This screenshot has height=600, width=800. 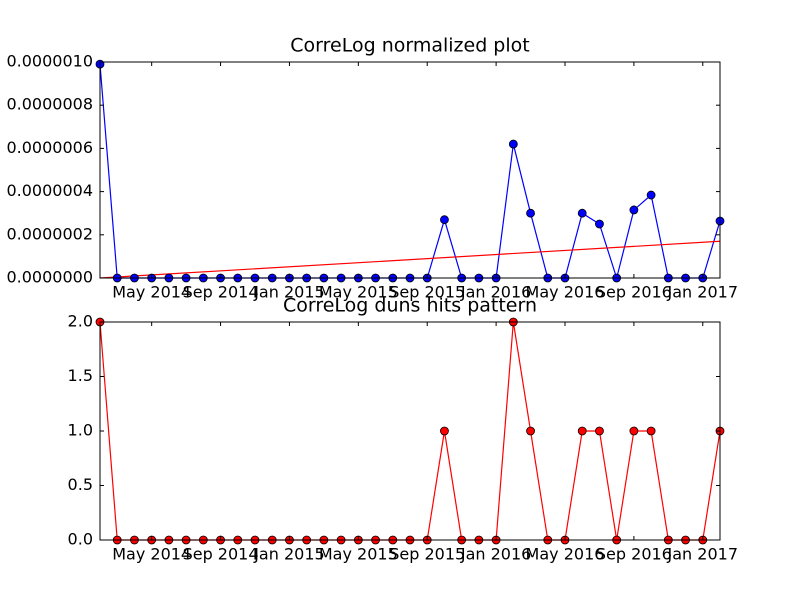 What do you see at coordinates (410, 259) in the screenshot?
I see `trend-line` at bounding box center [410, 259].